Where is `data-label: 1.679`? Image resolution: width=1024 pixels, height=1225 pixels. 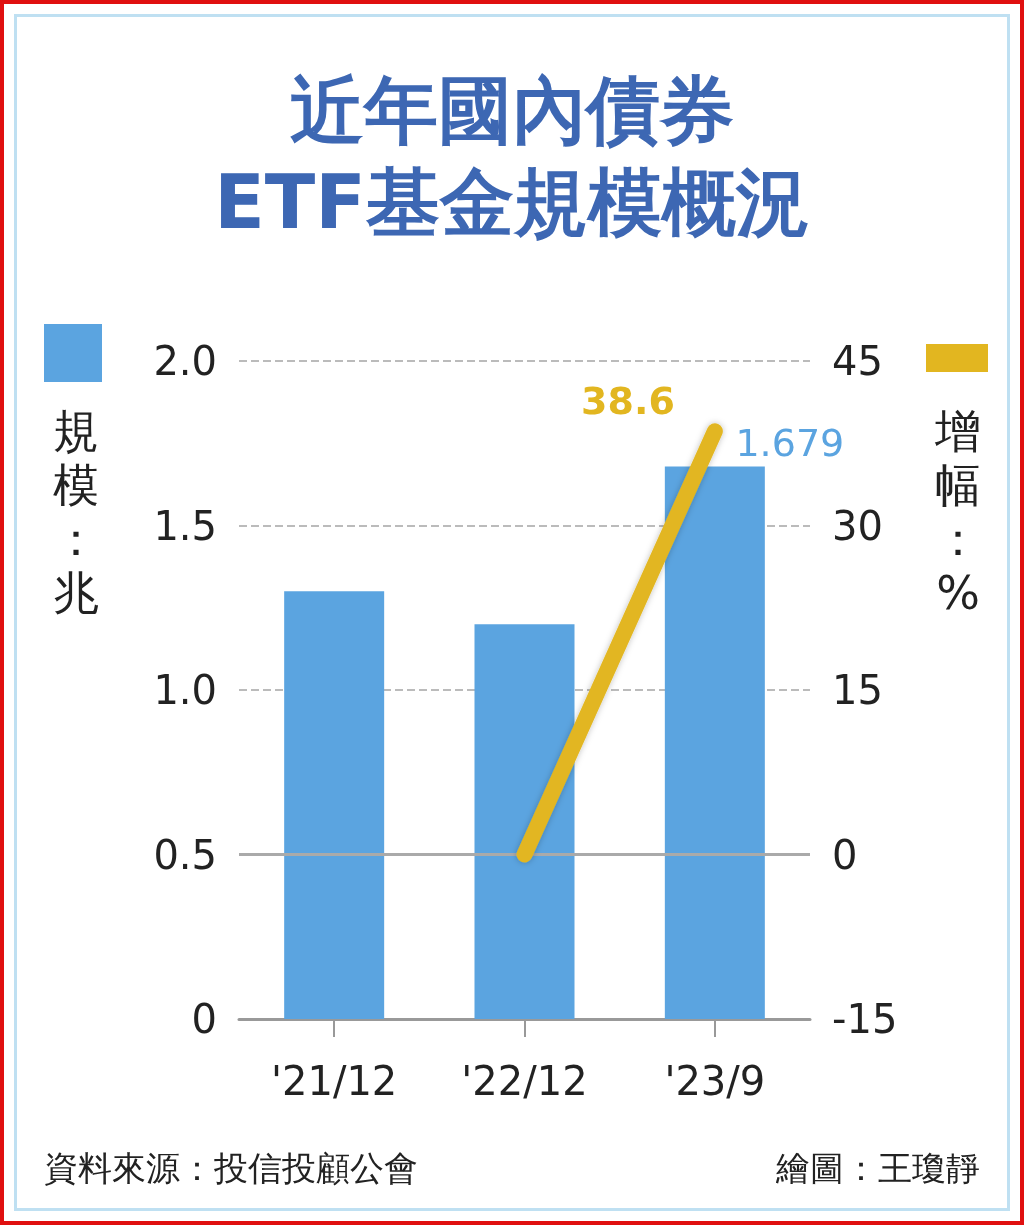
data-label: 1.679 is located at coordinates (790, 442).